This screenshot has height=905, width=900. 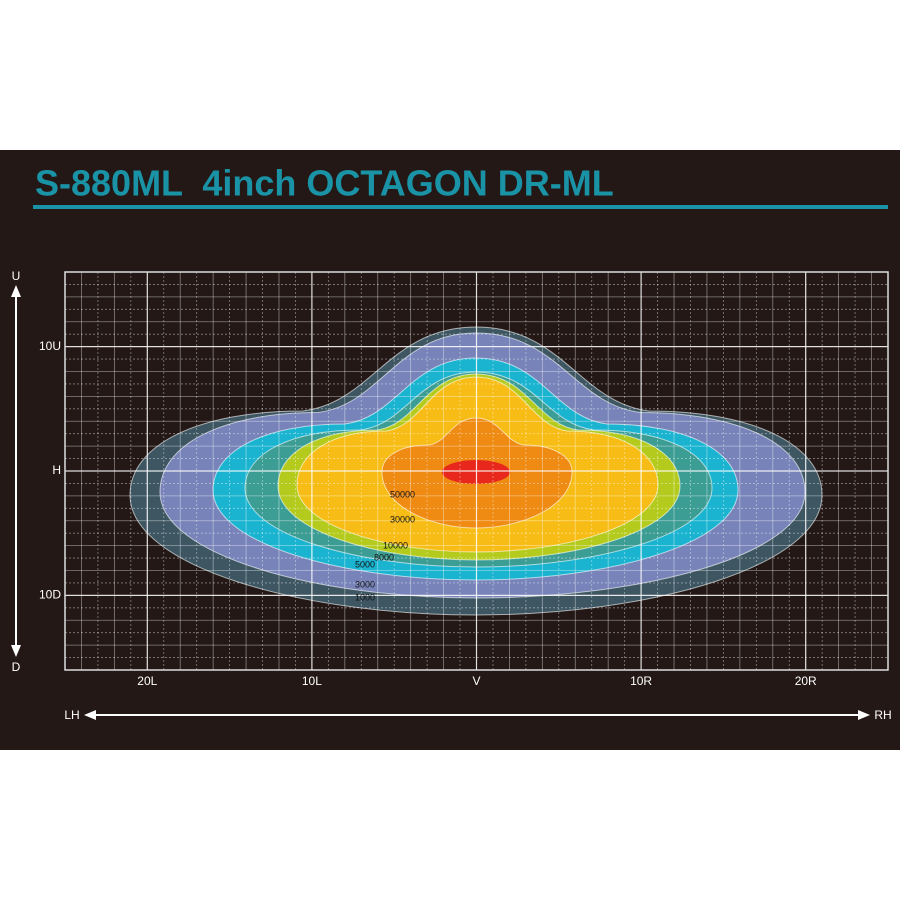 I want to click on axis-label-up: U, so click(x=16, y=276).